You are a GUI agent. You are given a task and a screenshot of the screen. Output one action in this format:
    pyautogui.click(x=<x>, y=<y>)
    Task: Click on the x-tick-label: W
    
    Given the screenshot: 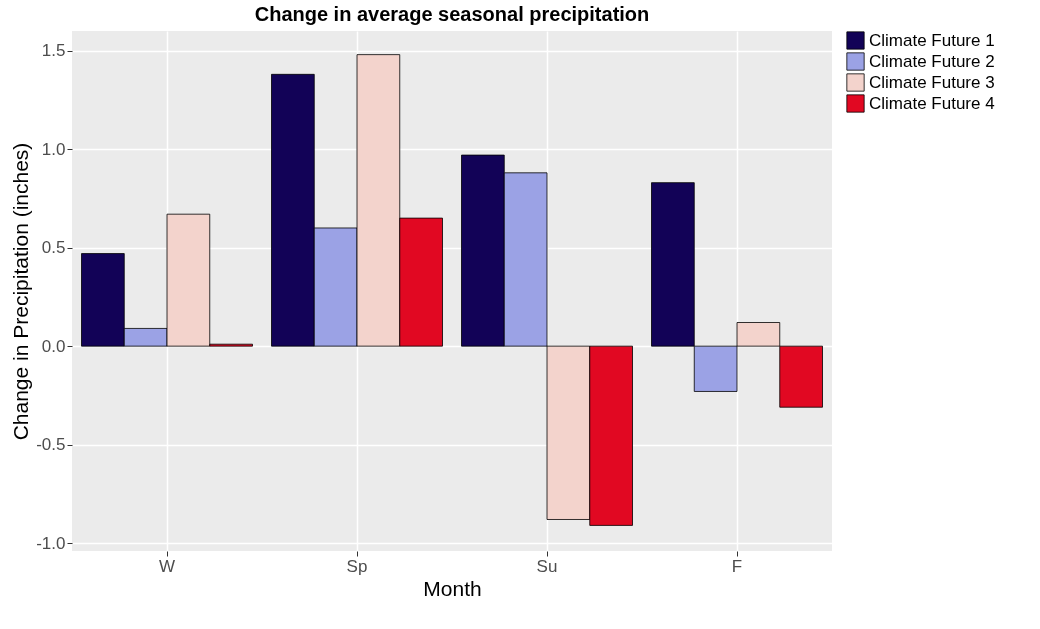 What is the action you would take?
    pyautogui.click(x=167, y=566)
    